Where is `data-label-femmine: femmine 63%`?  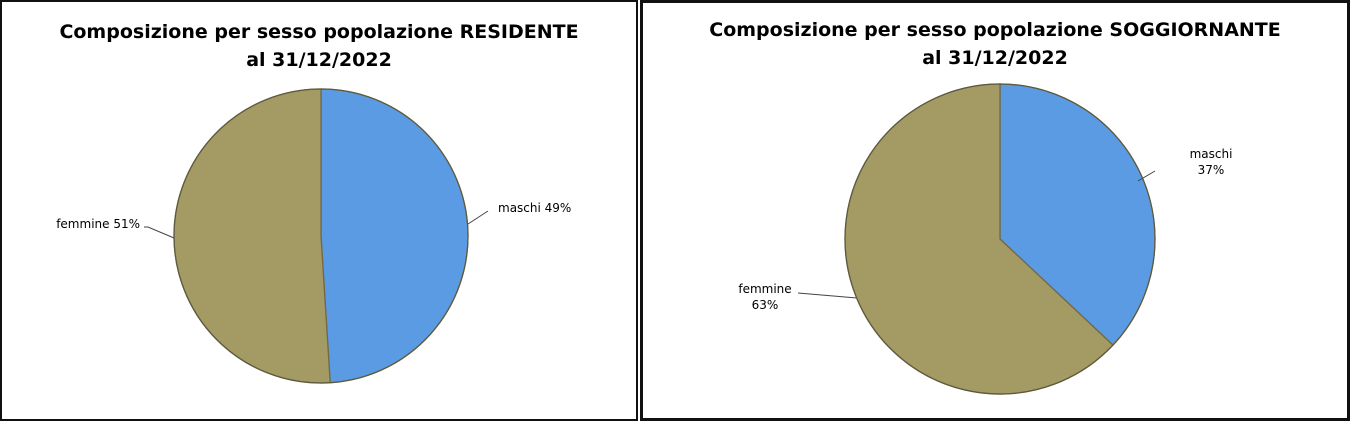 data-label-femmine: femmine 63% is located at coordinates (764, 297).